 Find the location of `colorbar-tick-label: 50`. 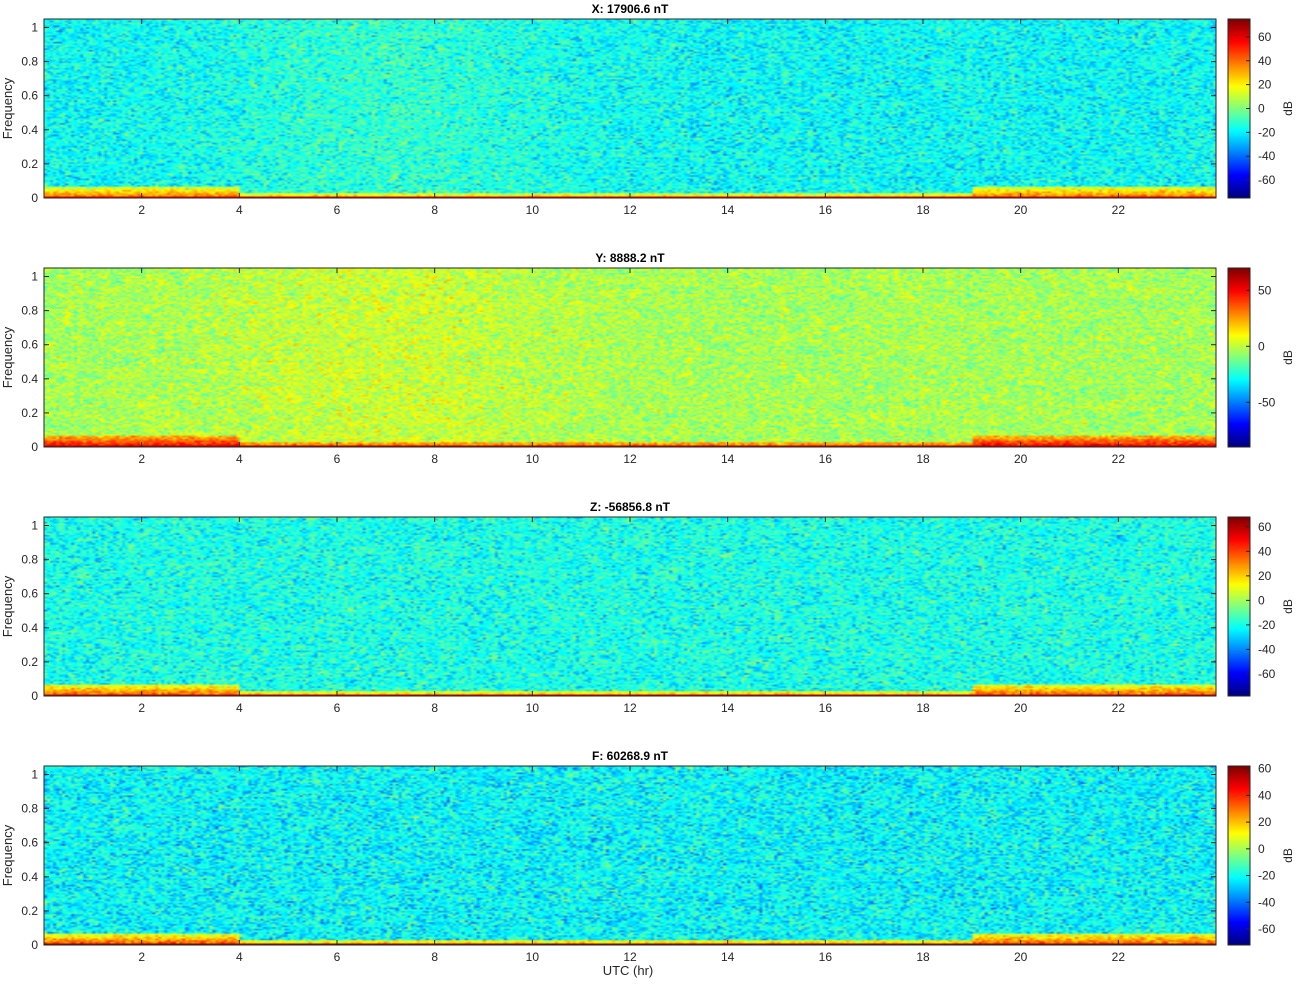

colorbar-tick-label: 50 is located at coordinates (1265, 290).